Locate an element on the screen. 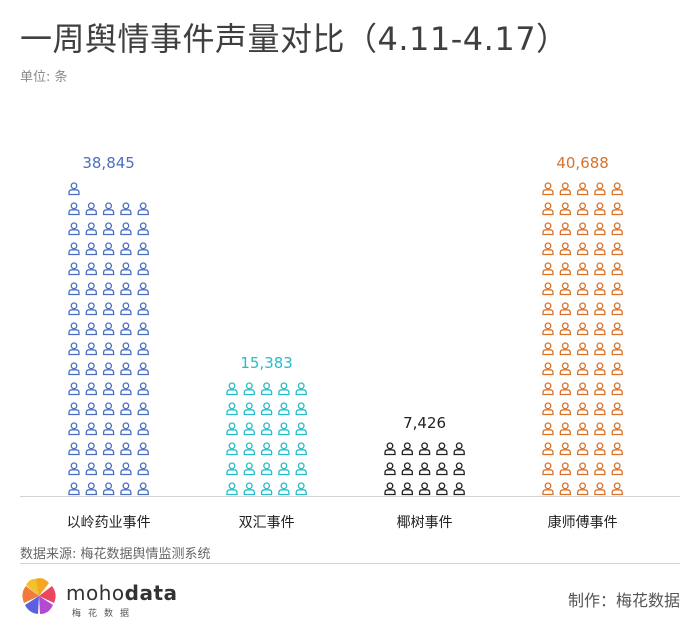 The height and width of the screenshot is (628, 700). brand-subtitle: 梅花数据 is located at coordinates (104, 614).